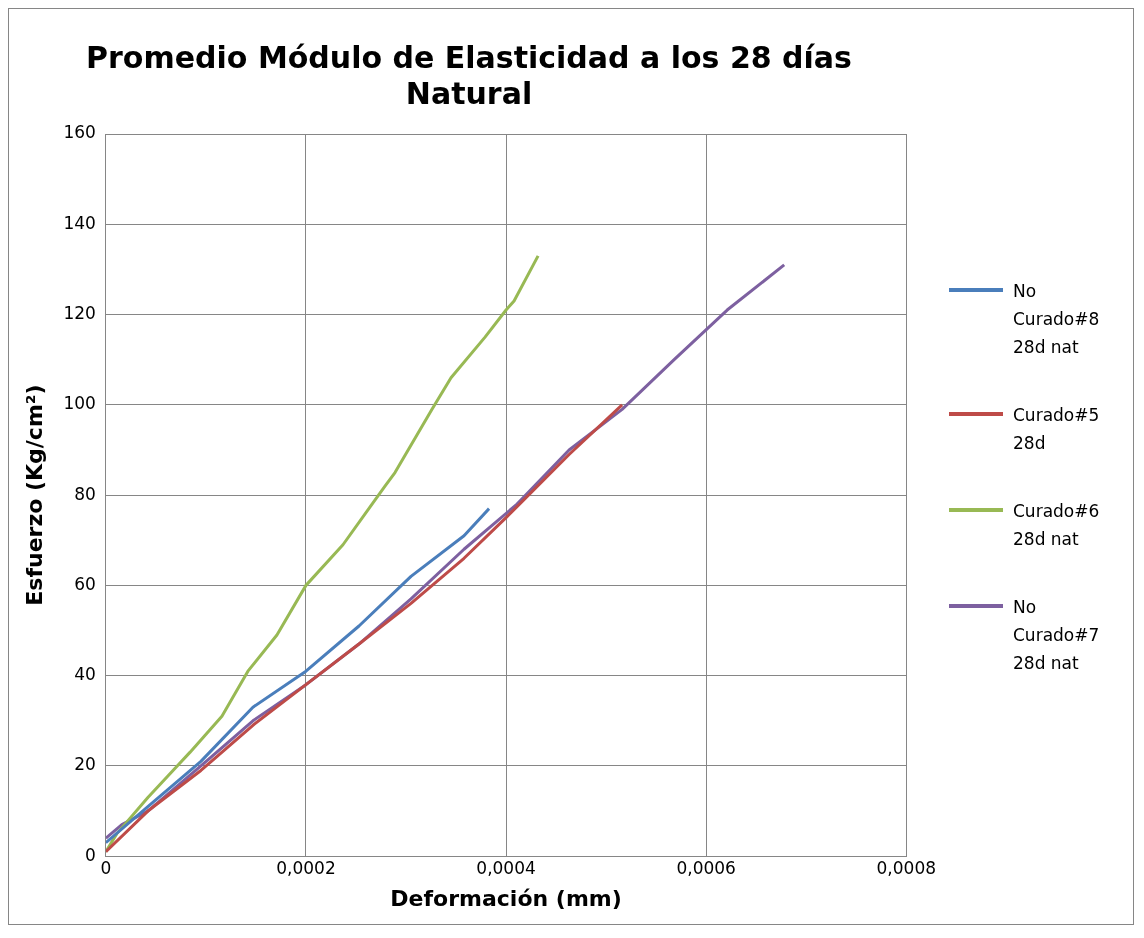  Describe the element at coordinates (79, 312) in the screenshot. I see `y-tick-label: 120` at that location.